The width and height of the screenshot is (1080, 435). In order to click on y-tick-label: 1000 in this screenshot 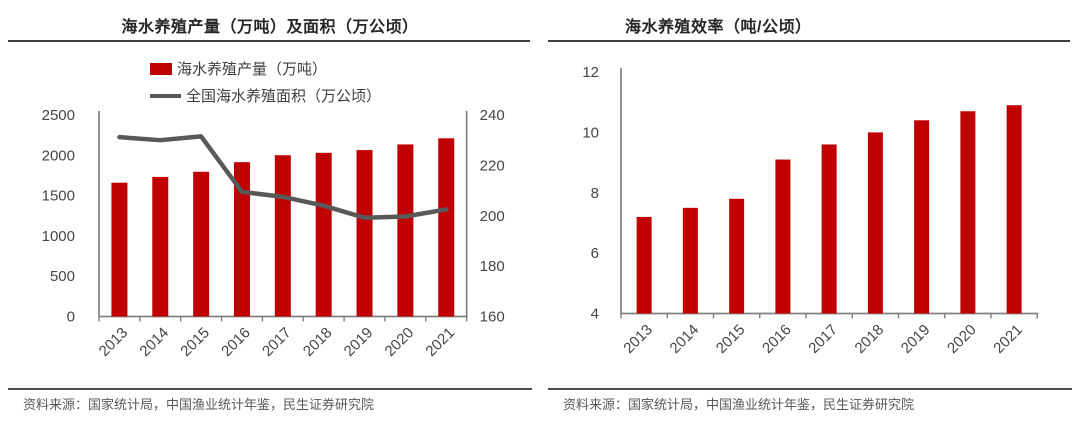, I will do `click(58, 236)`.